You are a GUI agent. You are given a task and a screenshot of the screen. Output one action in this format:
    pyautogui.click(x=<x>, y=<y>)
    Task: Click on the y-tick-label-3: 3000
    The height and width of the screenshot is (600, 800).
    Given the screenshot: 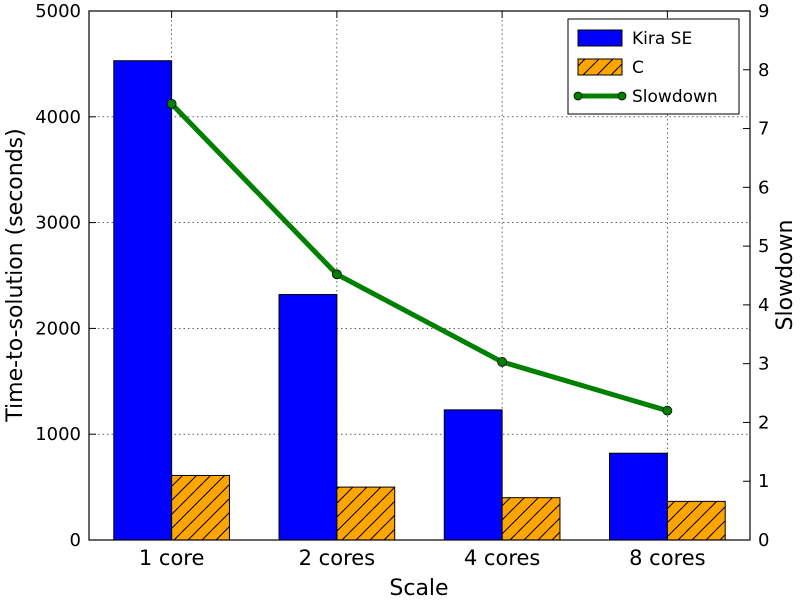 What is the action you would take?
    pyautogui.click(x=58, y=223)
    